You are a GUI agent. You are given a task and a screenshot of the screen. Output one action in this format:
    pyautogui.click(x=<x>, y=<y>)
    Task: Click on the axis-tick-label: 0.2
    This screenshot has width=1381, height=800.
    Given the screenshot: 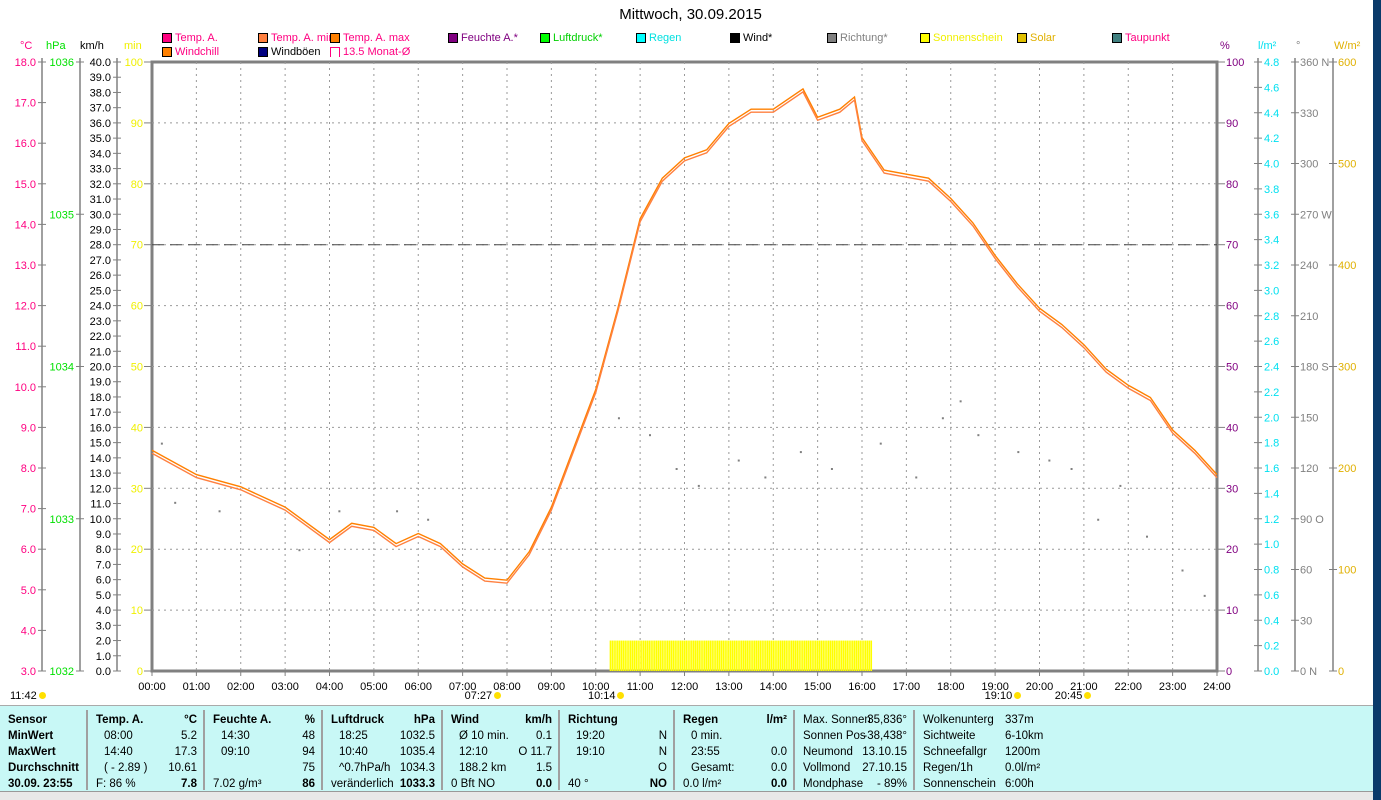 What is the action you would take?
    pyautogui.click(x=1271, y=647)
    